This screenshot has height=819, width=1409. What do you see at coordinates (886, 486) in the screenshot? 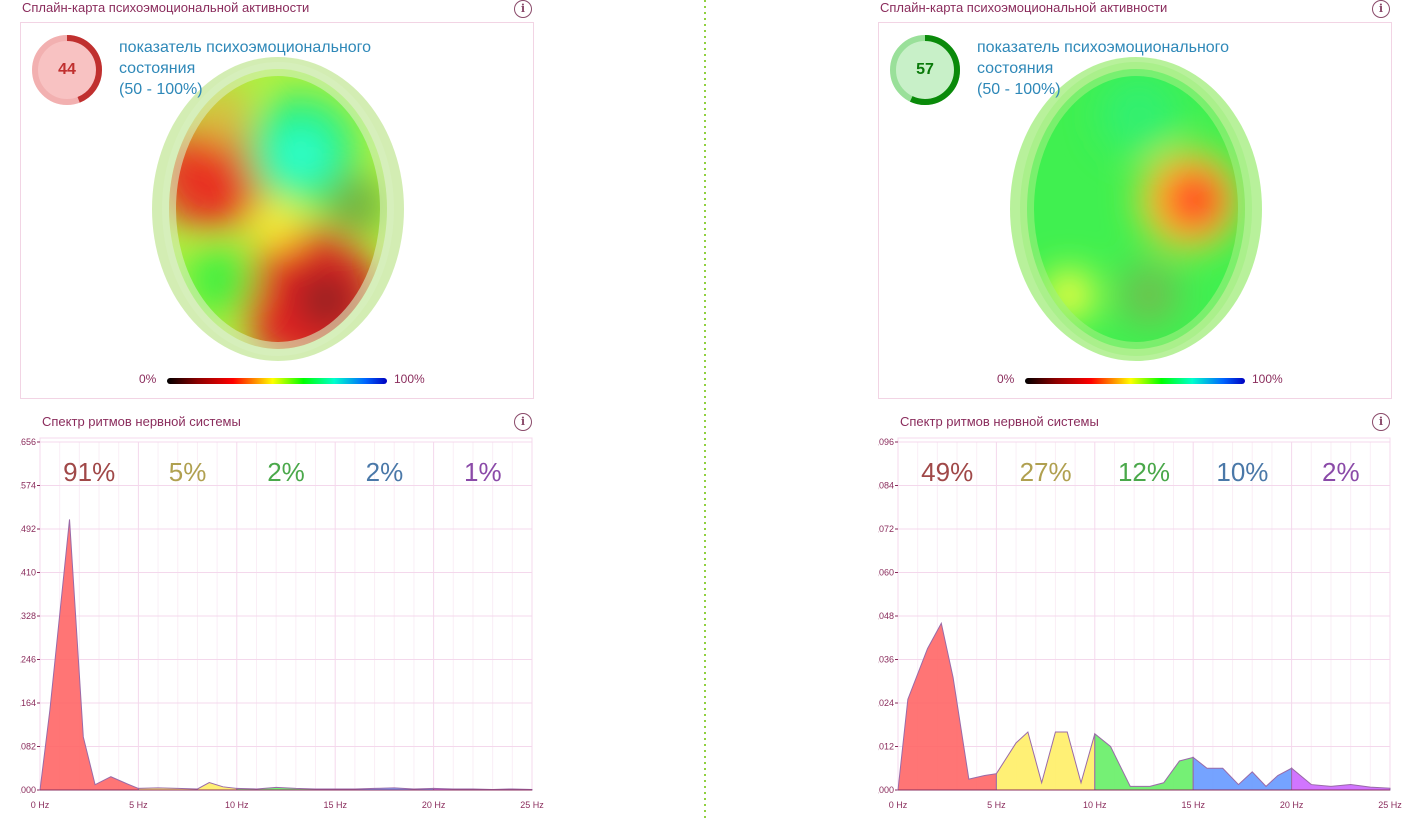
I see `y-tick-label: 0,084` at bounding box center [886, 486].